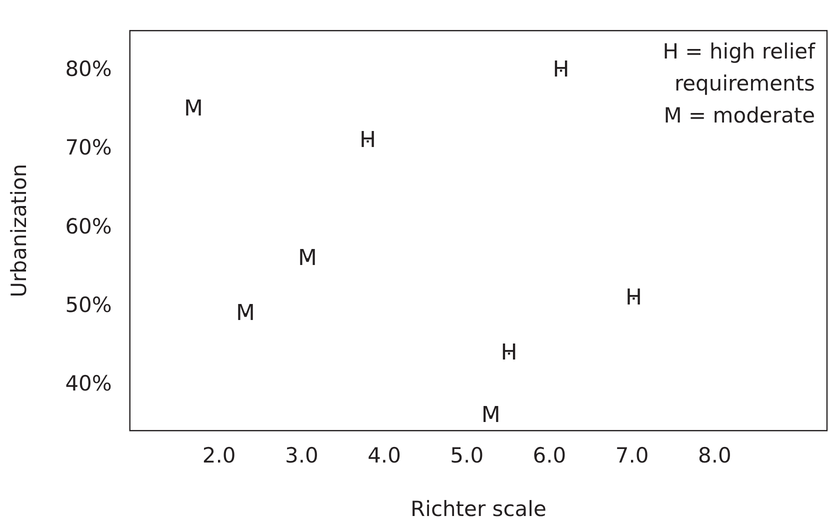 This screenshot has height=531, width=829. I want to click on y-tick-label: 50%, so click(88, 304).